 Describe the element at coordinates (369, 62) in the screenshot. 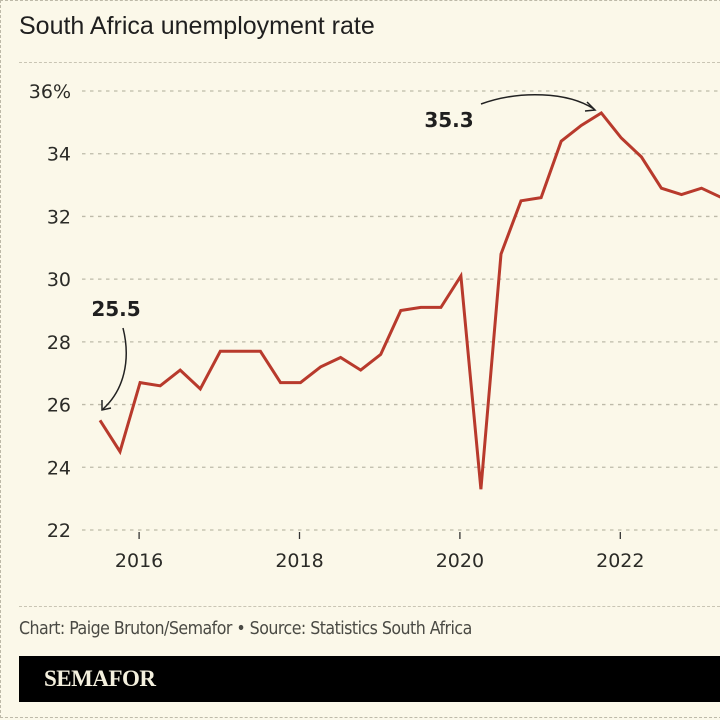

I see `title-separator` at that location.